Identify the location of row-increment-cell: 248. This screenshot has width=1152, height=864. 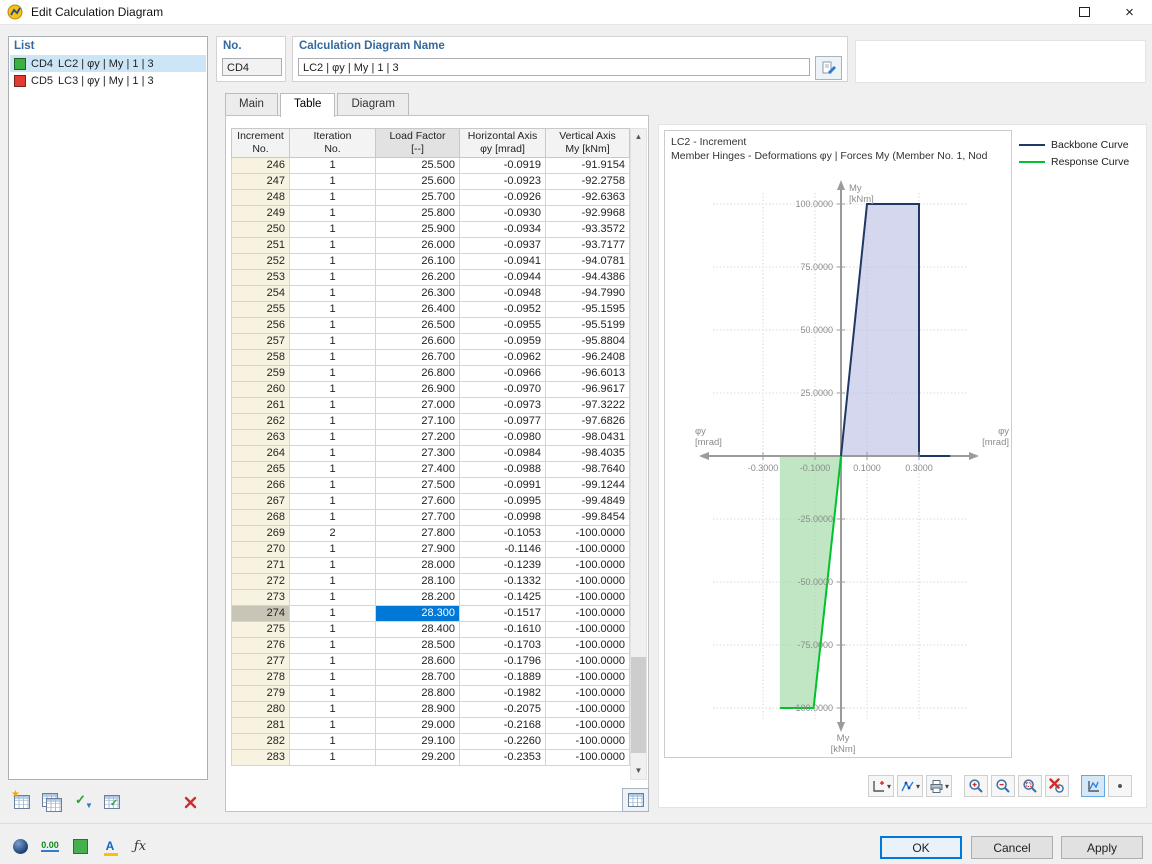
(260, 197).